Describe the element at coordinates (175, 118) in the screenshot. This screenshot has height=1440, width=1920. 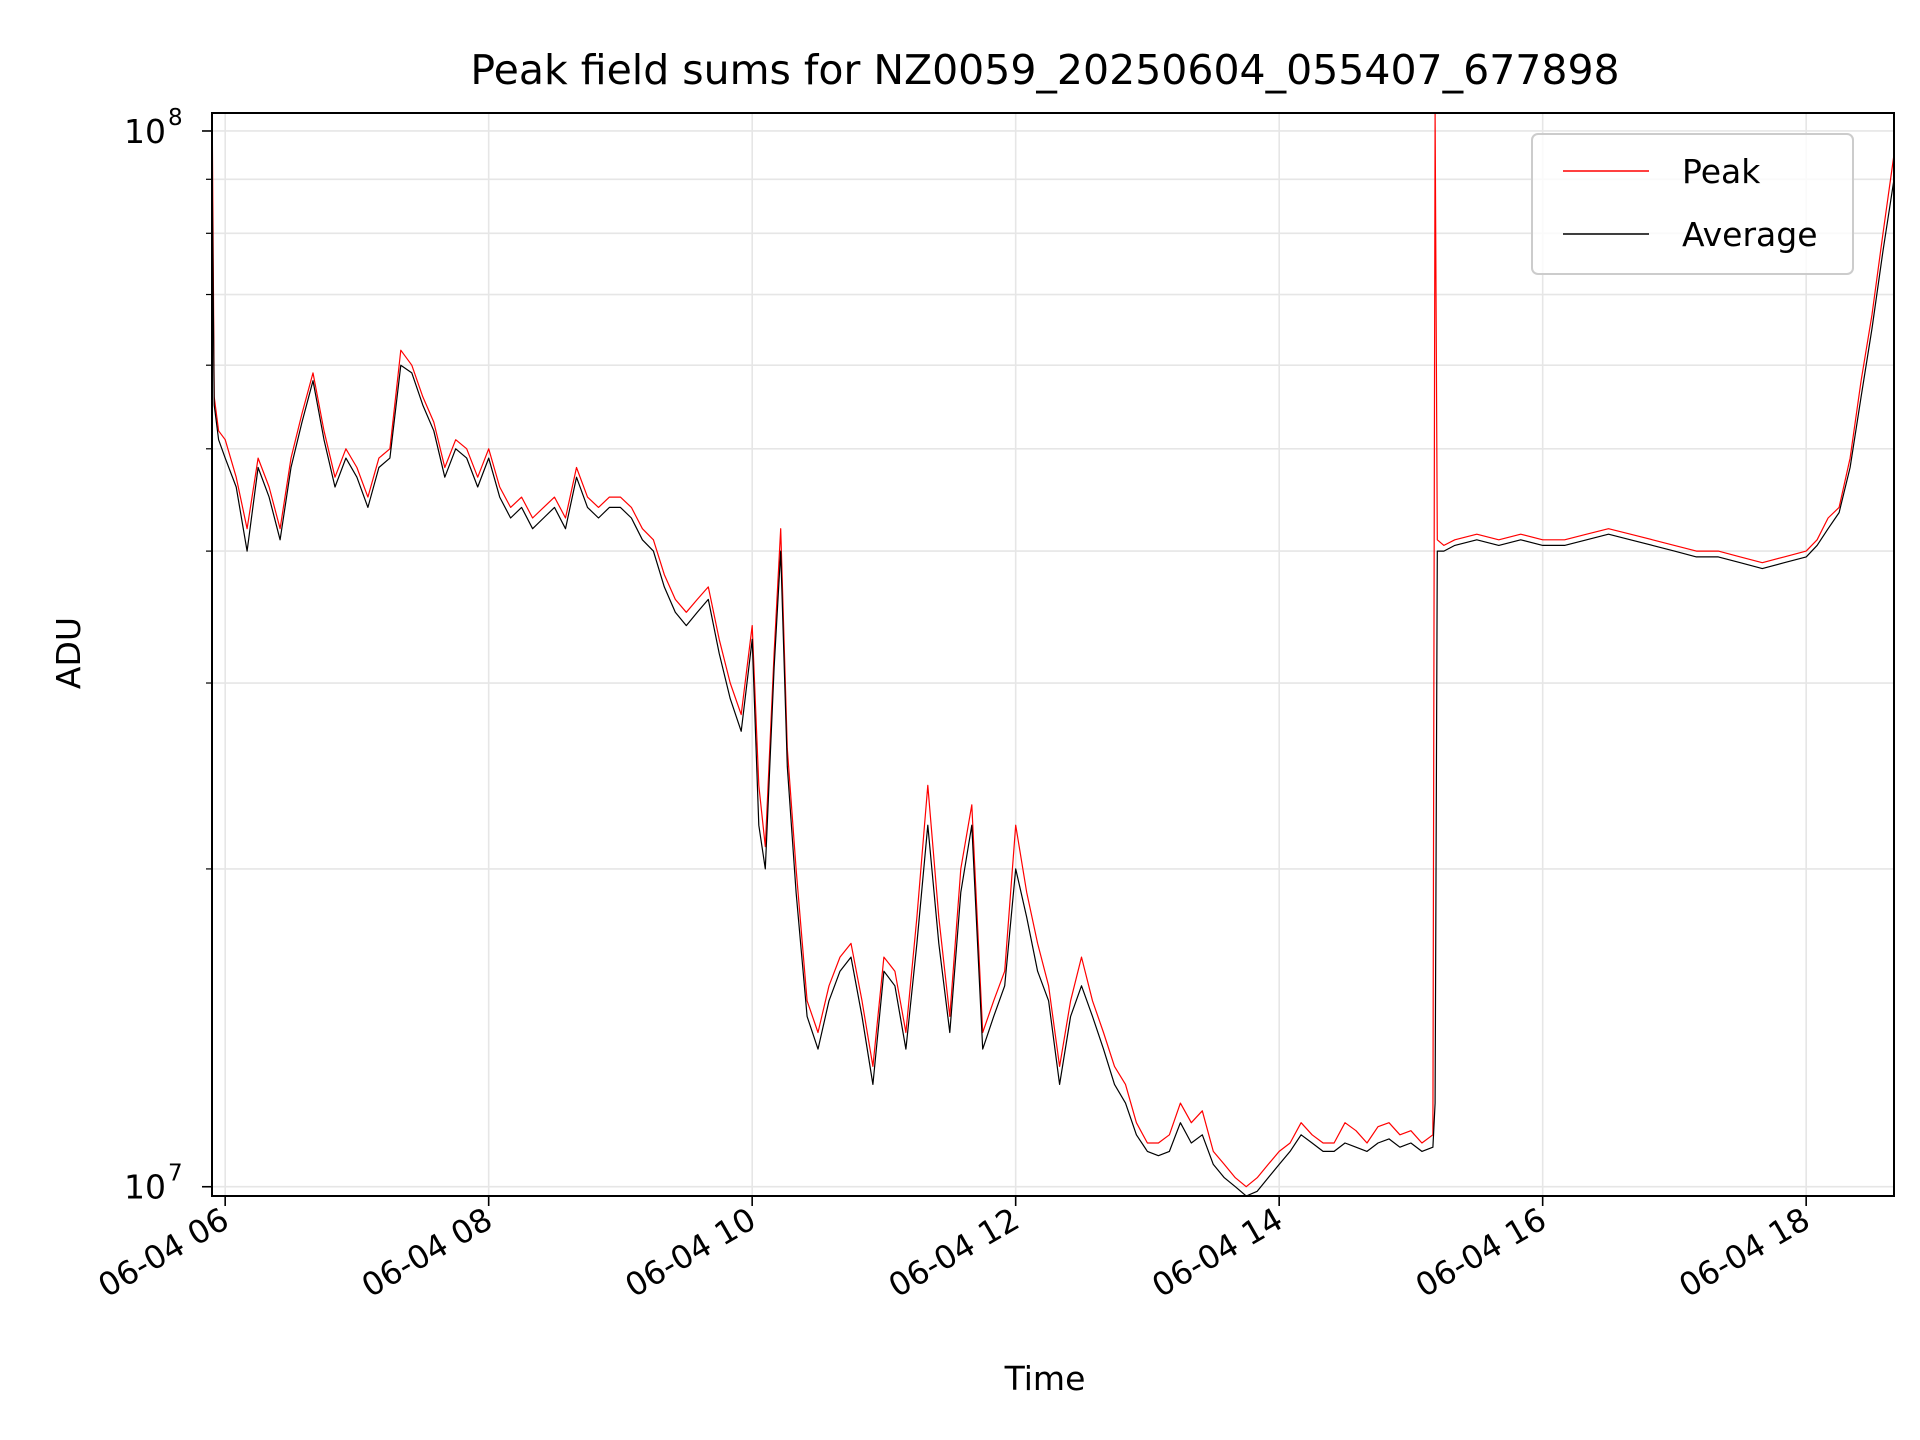
I see `y-tick-label-exponent: 8` at that location.